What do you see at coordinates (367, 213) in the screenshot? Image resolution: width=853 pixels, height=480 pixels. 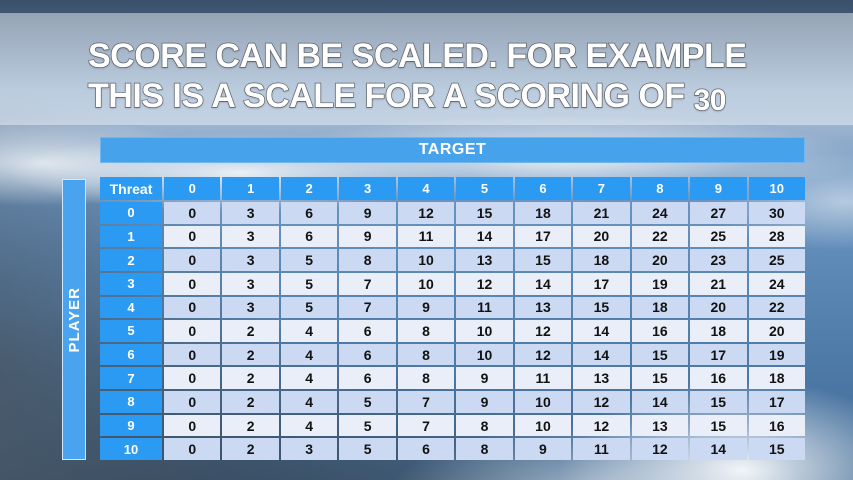 I see `cell-0-3: 9` at bounding box center [367, 213].